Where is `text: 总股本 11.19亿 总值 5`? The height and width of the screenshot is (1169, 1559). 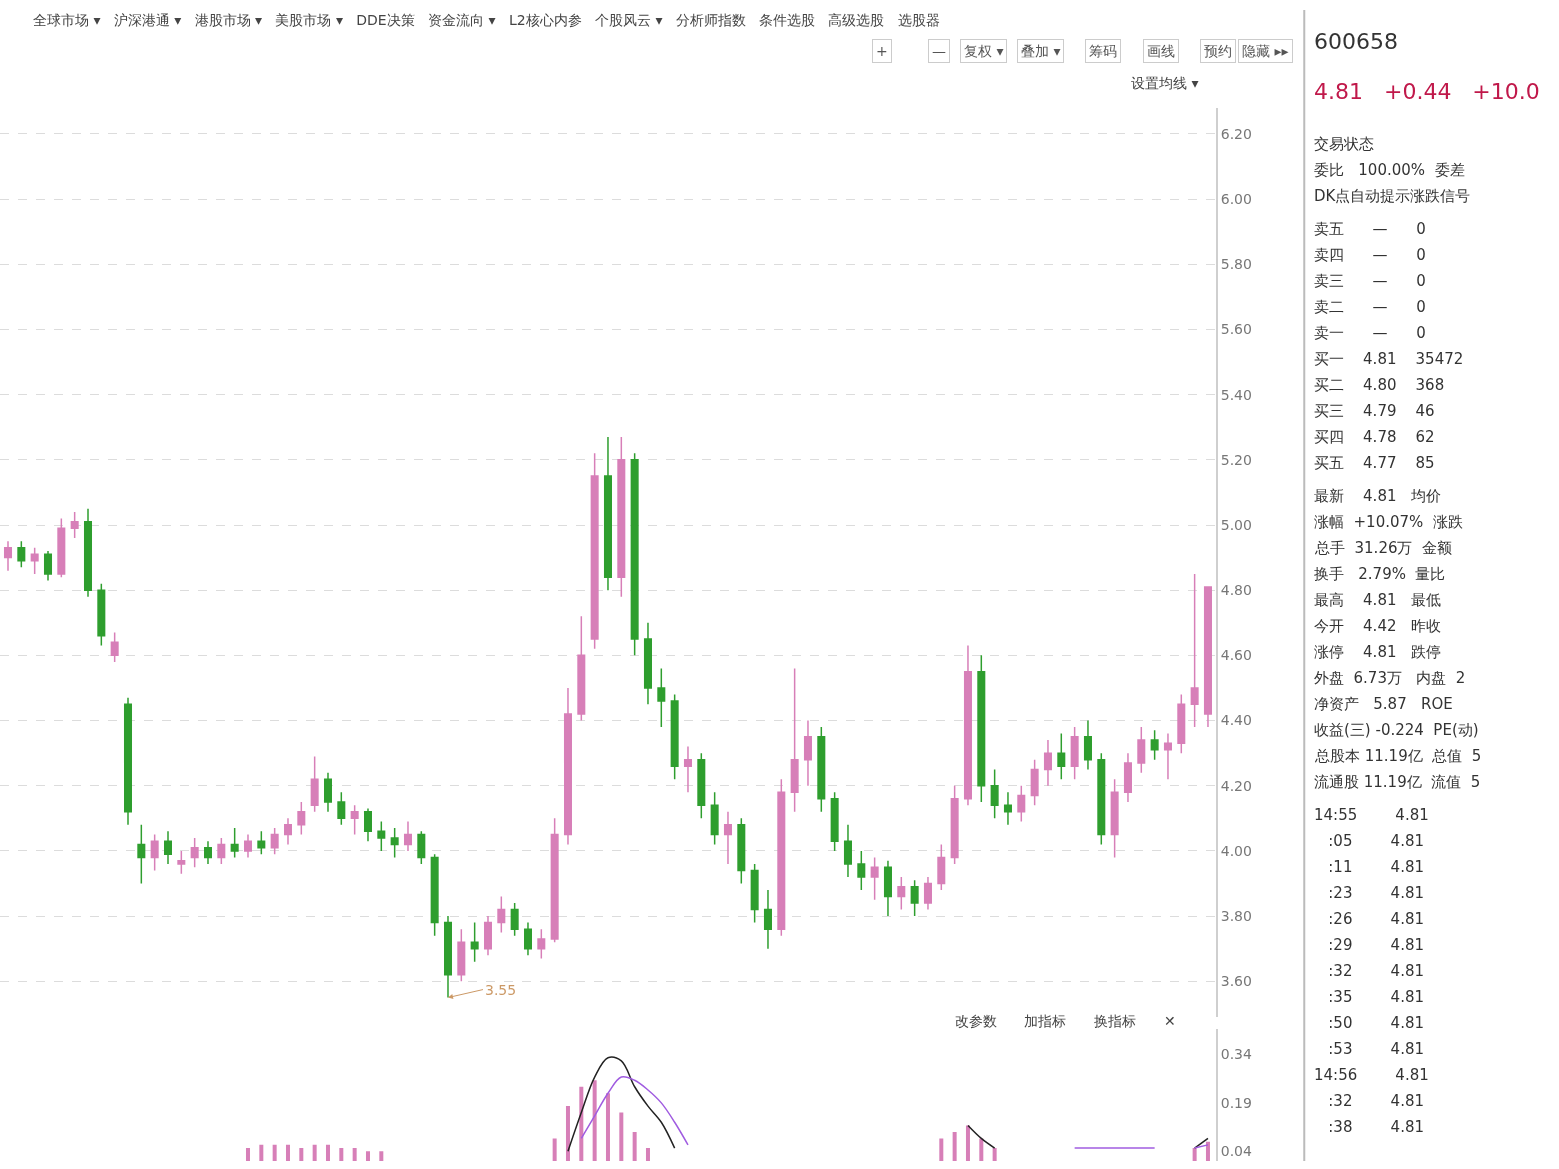
text: 总股本 11.19亿 总值 5 is located at coordinates (1398, 756).